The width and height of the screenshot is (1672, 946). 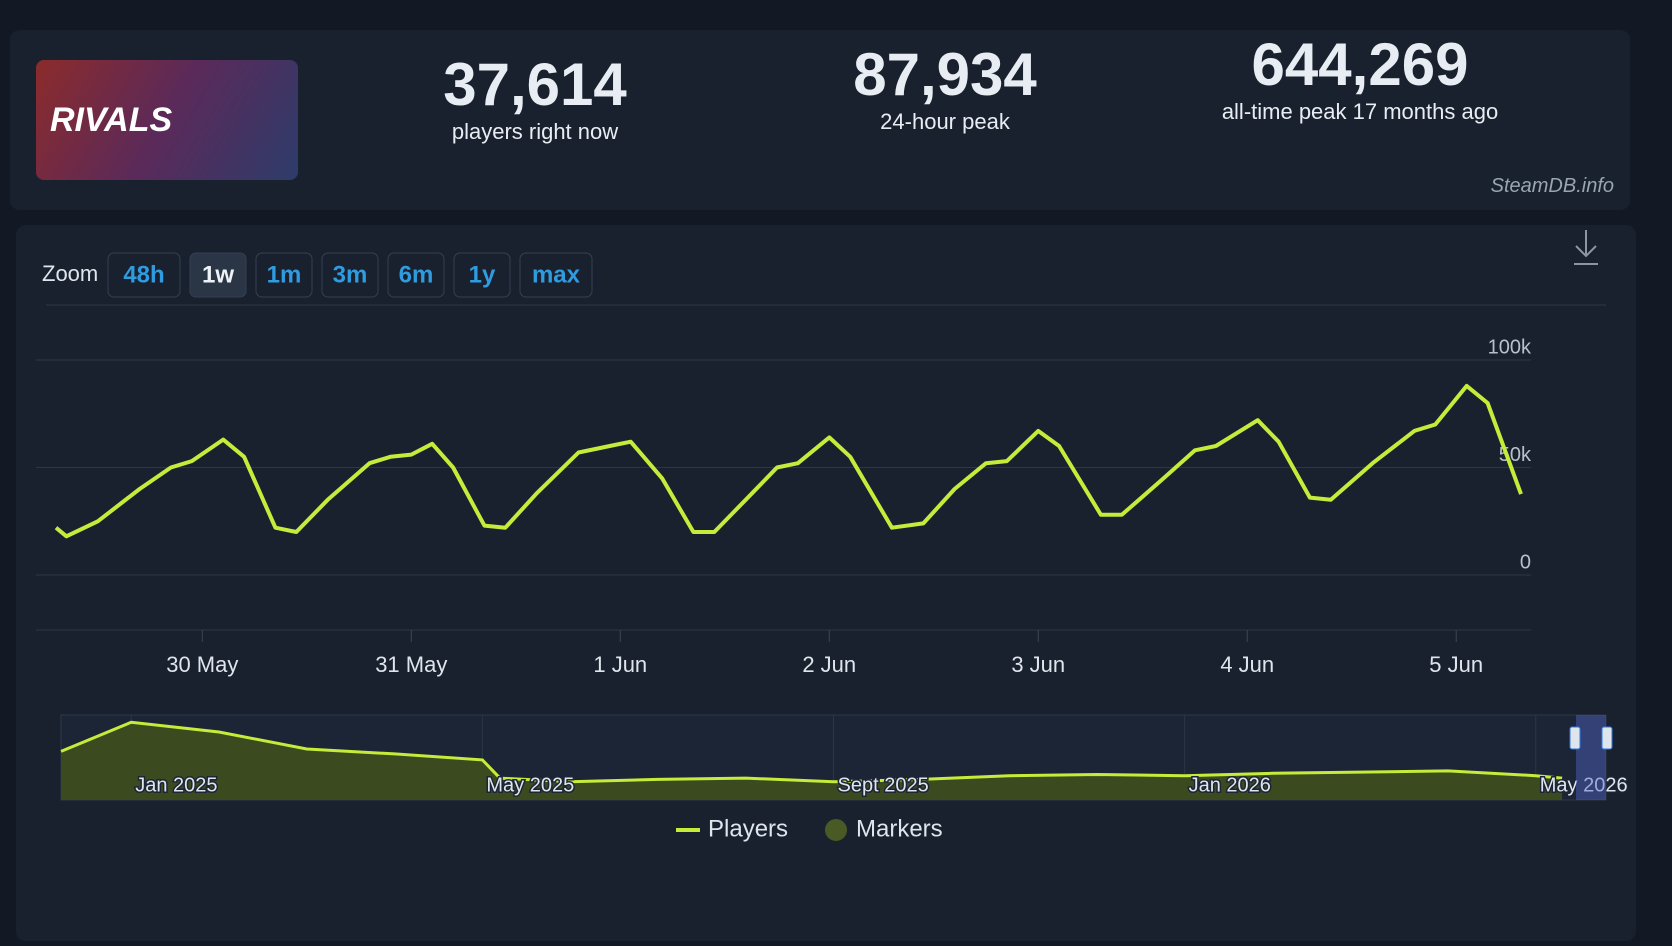 I want to click on x-tick-label: 30 May, so click(x=202, y=664).